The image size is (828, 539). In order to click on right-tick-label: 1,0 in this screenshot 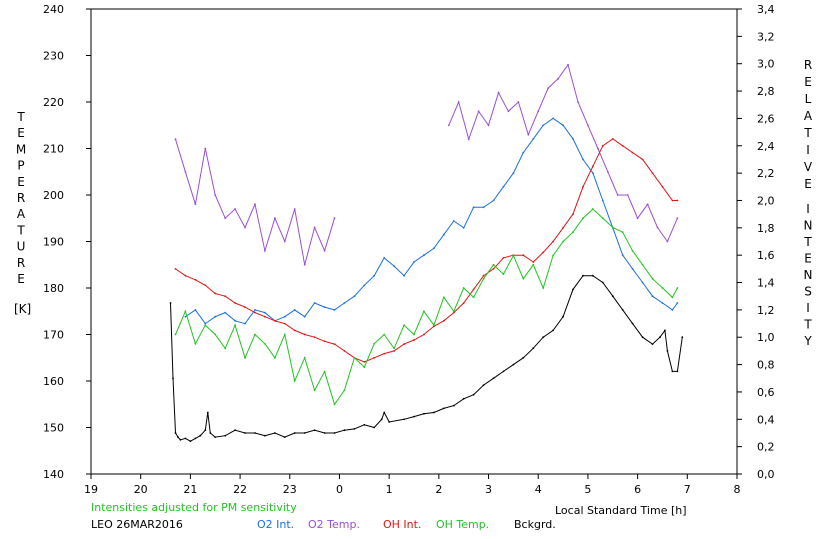, I will do `click(766, 337)`.